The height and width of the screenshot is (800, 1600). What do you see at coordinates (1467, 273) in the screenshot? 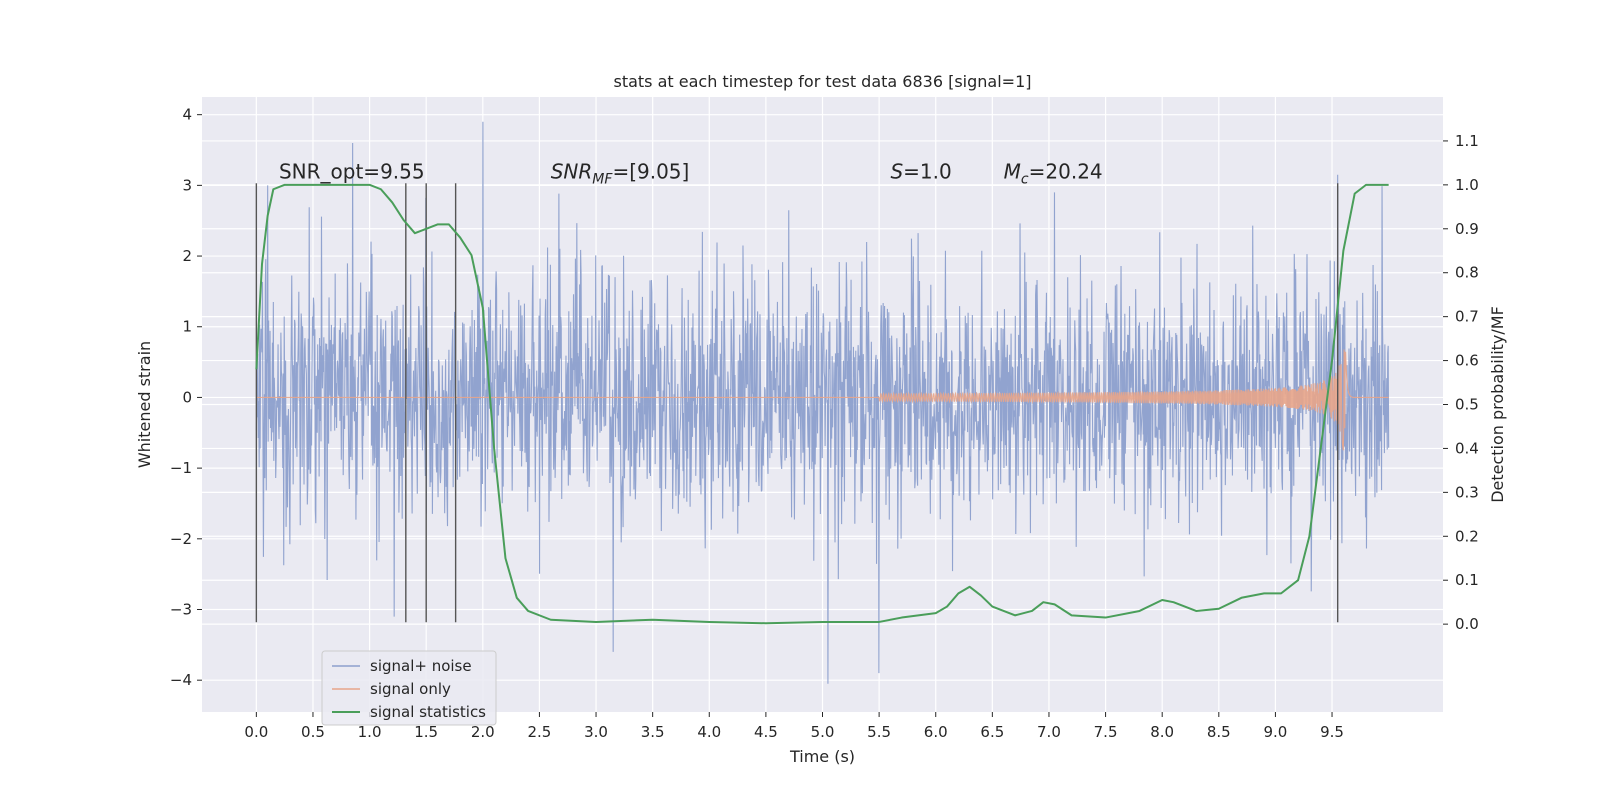
I see `y-right-tick-label: 0.8` at bounding box center [1467, 273].